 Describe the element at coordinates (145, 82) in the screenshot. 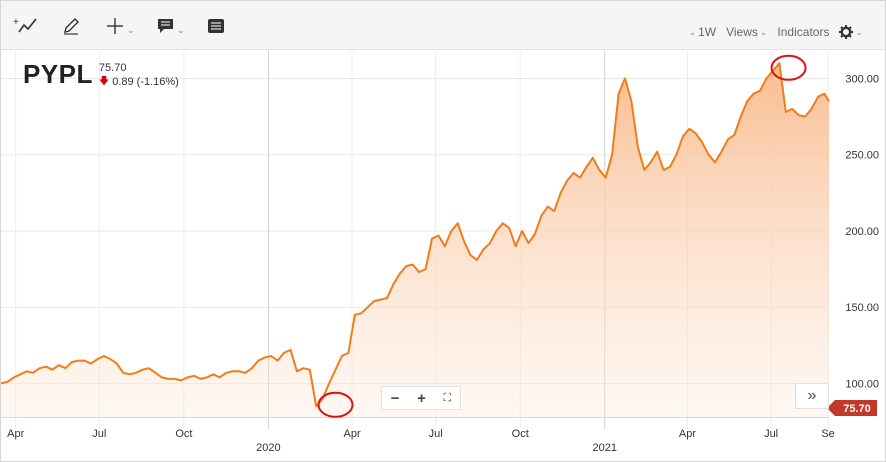

I see `price-change-text: 0.89 (-1.16%)` at that location.